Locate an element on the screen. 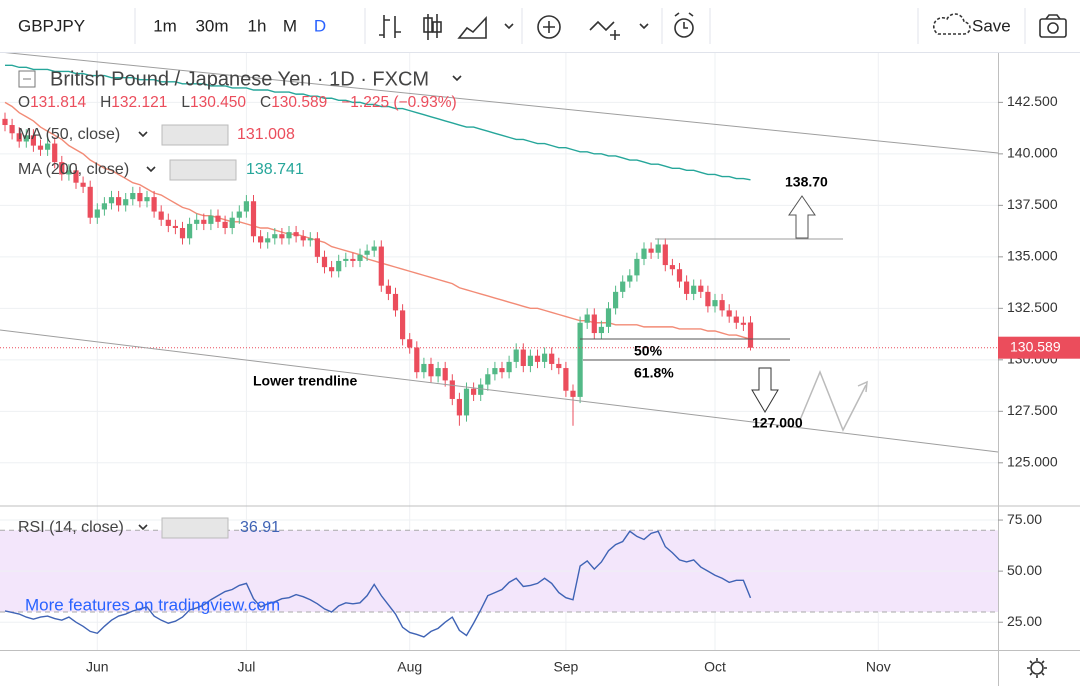 The height and width of the screenshot is (686, 1080). ohlc-value: 132.121 is located at coordinates (139, 102).